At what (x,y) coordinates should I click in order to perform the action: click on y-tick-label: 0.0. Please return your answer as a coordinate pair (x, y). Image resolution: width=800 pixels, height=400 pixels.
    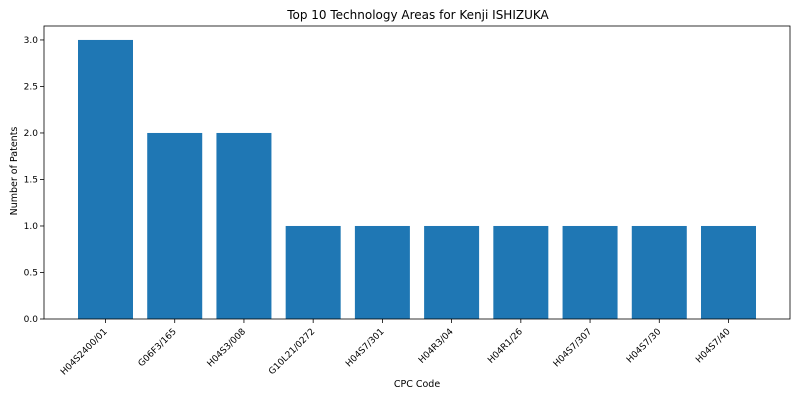
    Looking at the image, I should click on (31, 320).